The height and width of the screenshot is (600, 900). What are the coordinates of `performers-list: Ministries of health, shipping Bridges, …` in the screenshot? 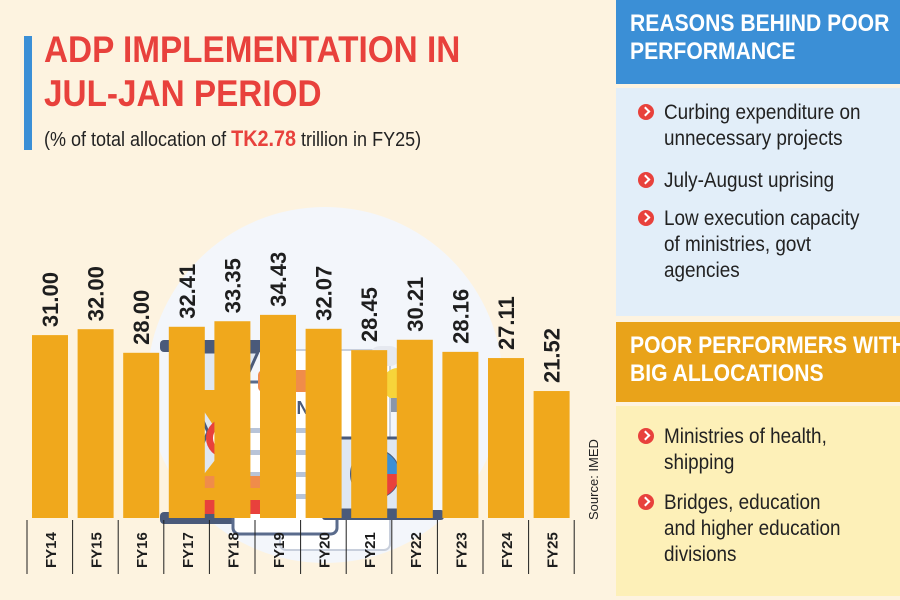 It's located at (758, 501).